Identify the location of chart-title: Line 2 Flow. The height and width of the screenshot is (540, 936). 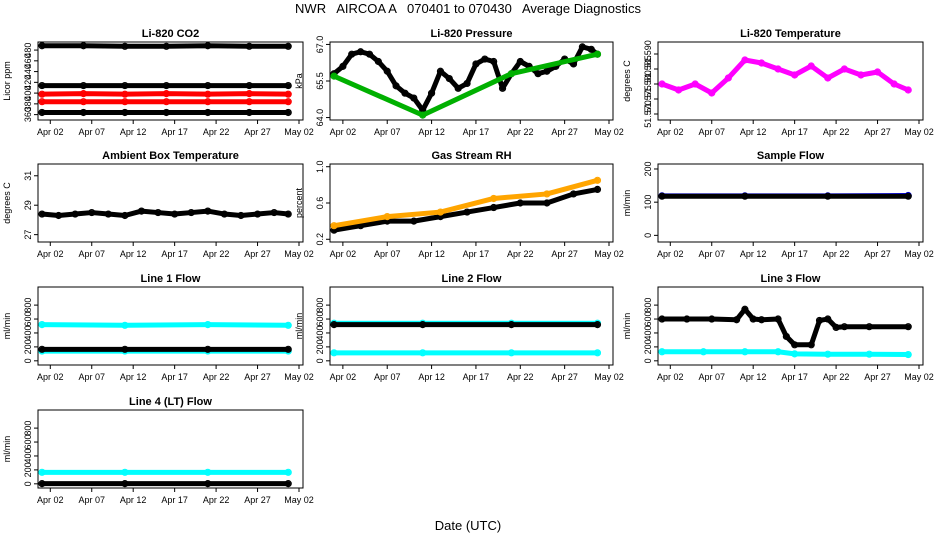
(472, 279).